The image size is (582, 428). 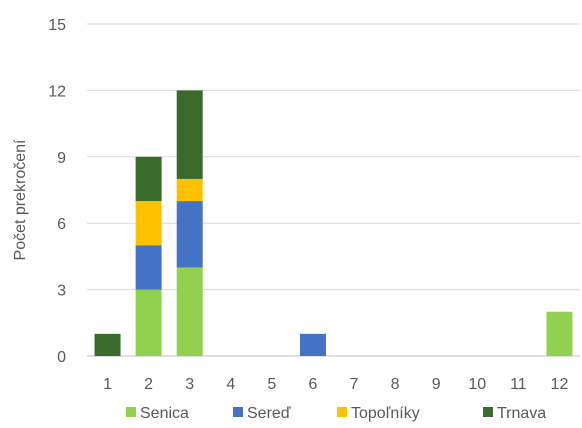 What do you see at coordinates (313, 384) in the screenshot?
I see `x-tick-label: 6` at bounding box center [313, 384].